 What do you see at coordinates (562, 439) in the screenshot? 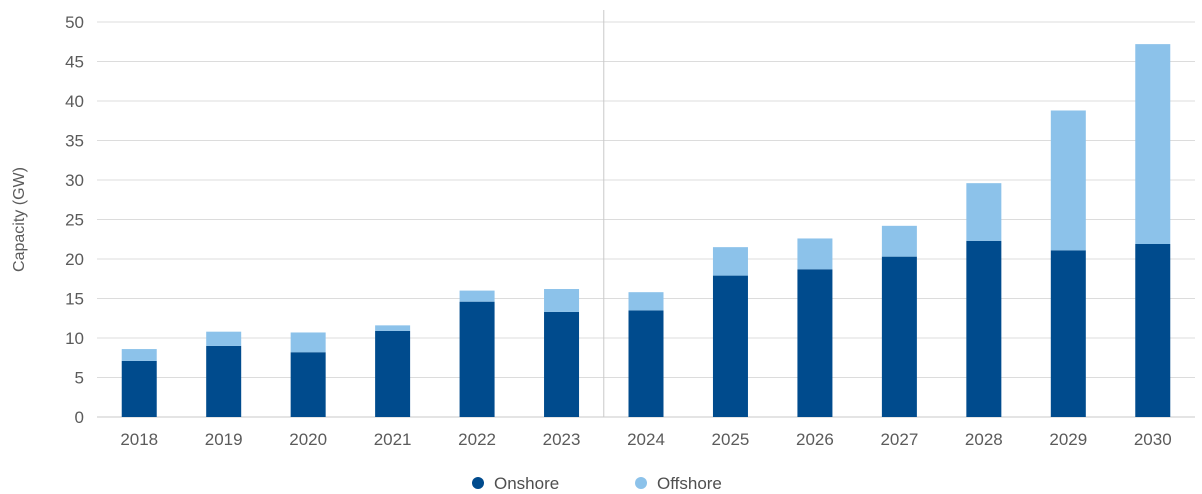
I see `x-tick-label: 2023` at bounding box center [562, 439].